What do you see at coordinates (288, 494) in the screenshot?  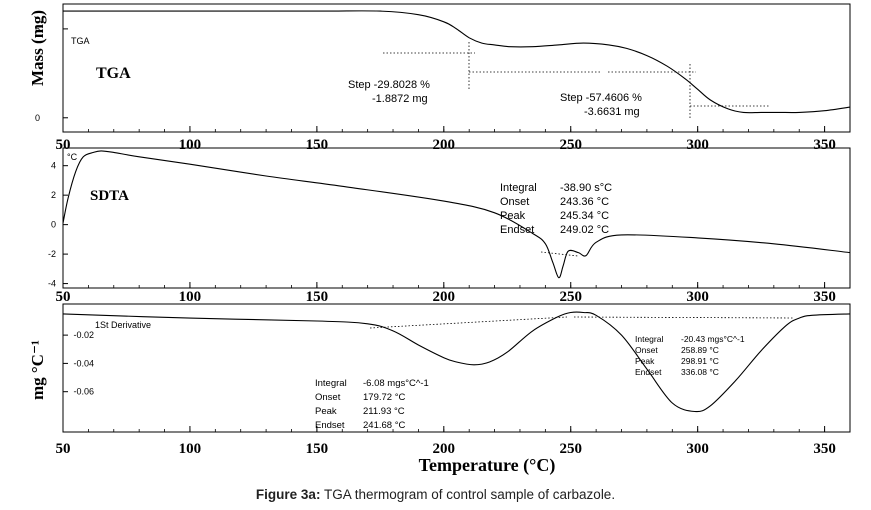 I see `figure-caption-label: Figure 3a:` at bounding box center [288, 494].